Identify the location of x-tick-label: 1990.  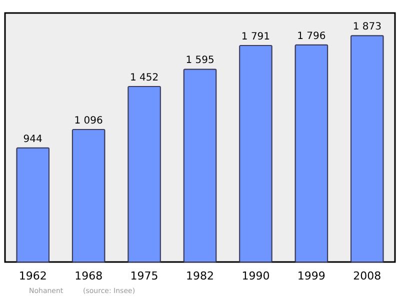
(256, 276).